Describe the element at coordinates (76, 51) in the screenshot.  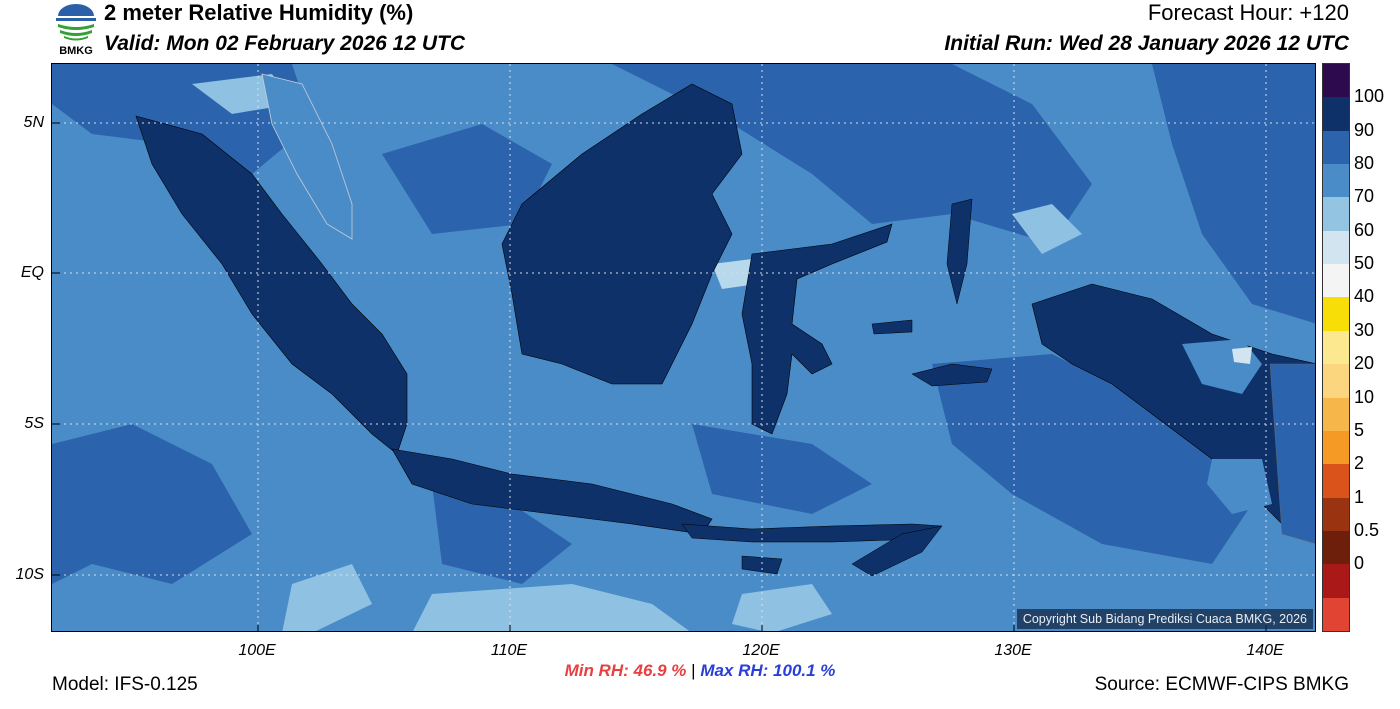
I see `logo-text: BMKG` at that location.